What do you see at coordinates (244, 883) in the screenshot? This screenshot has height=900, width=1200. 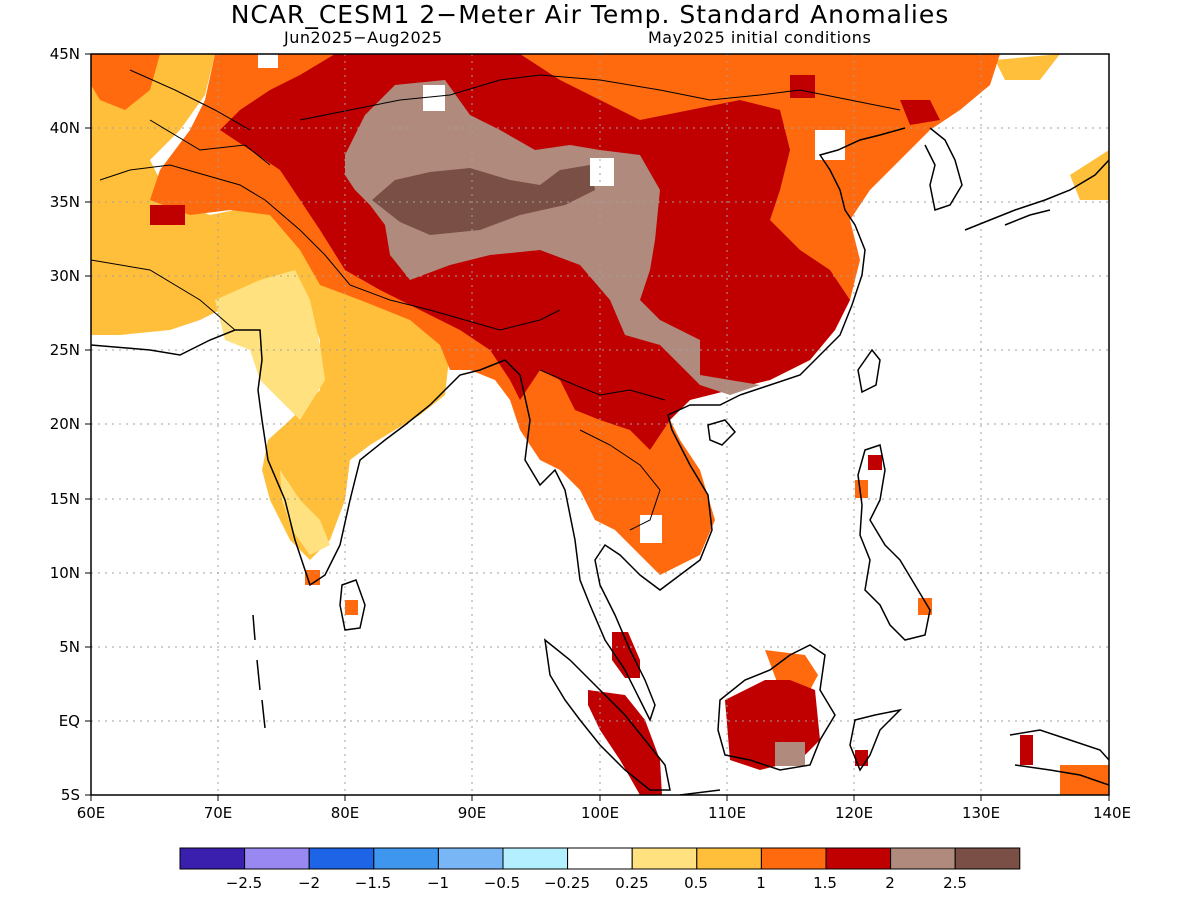 I see `colorbar-label: −2.5` at bounding box center [244, 883].